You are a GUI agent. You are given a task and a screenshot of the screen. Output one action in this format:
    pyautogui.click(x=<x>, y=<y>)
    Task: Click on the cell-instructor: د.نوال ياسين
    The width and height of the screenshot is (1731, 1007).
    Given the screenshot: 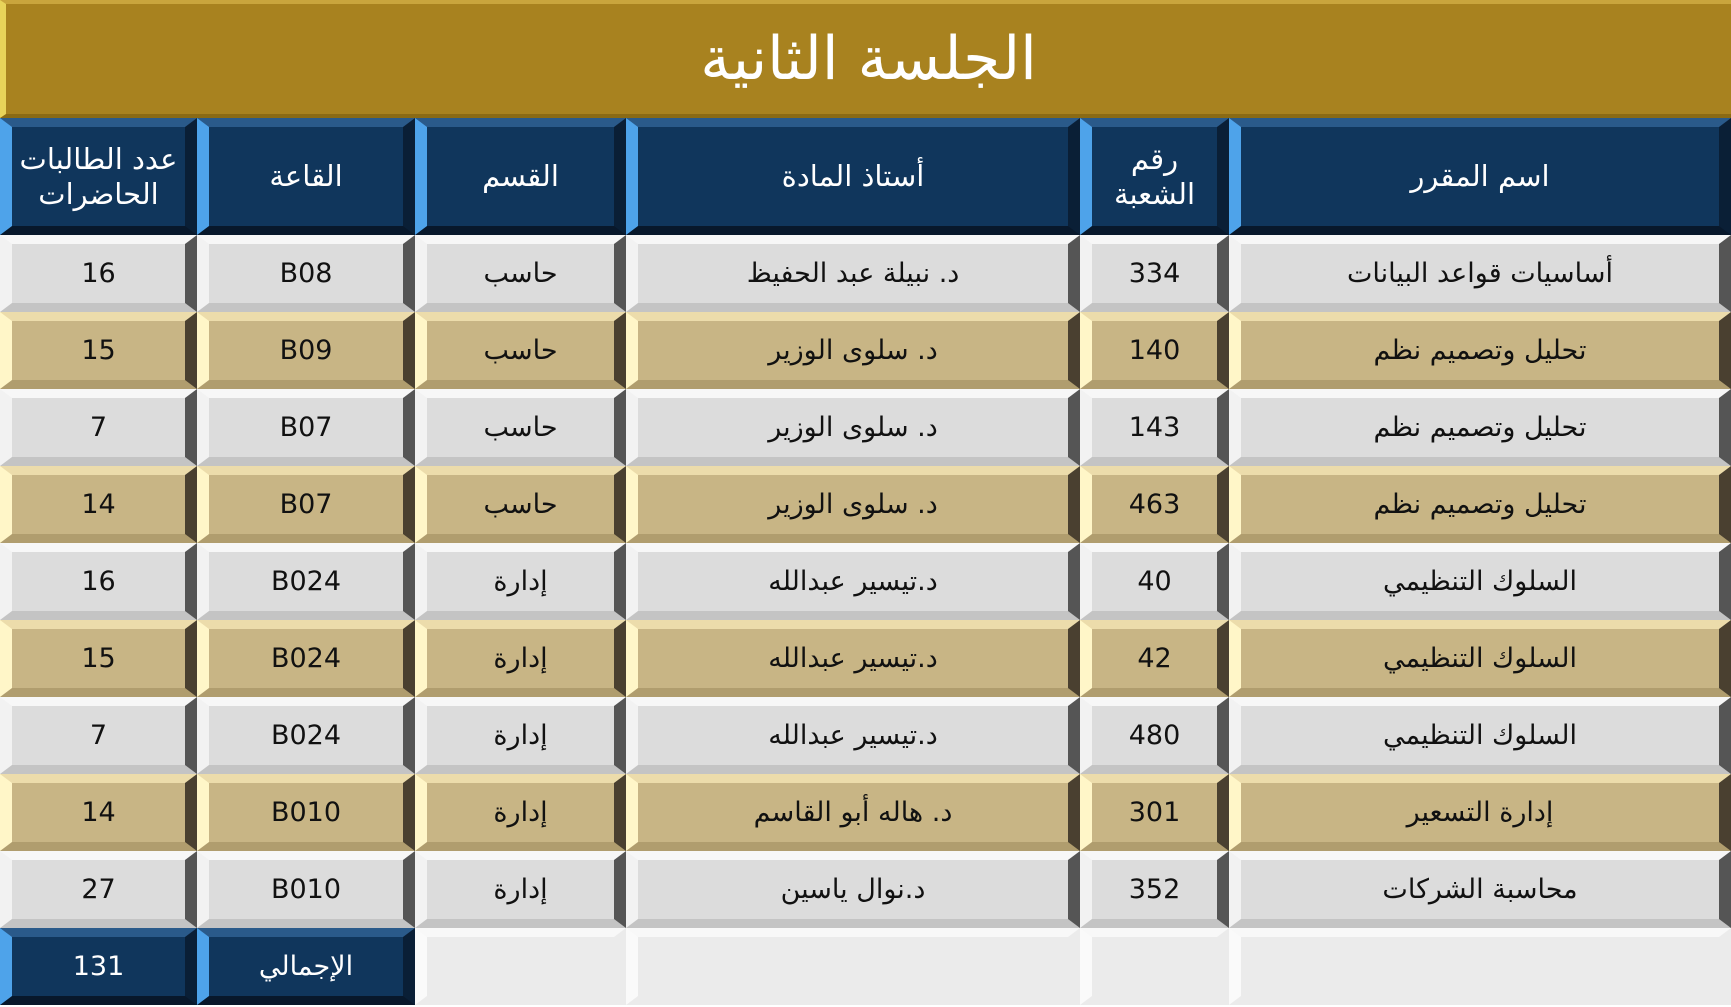 What is the action you would take?
    pyautogui.click(x=853, y=889)
    